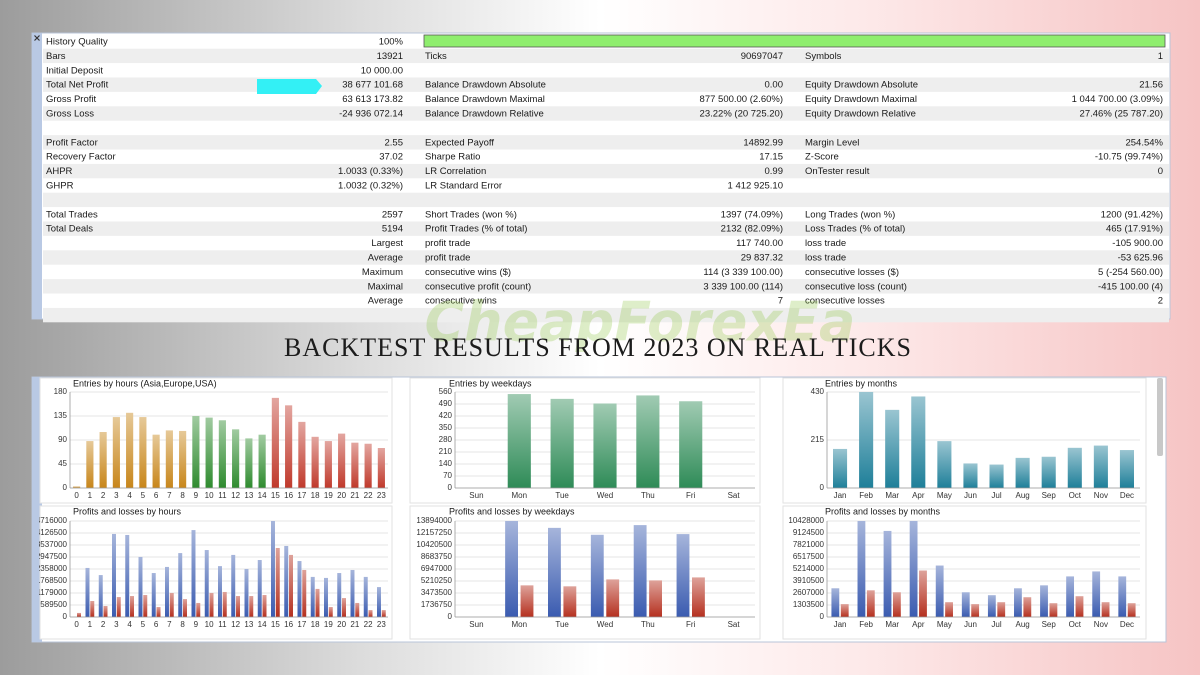 Image resolution: width=1200 pixels, height=675 pixels. What do you see at coordinates (235, 624) in the screenshot?
I see `x-tick-label: 12` at bounding box center [235, 624].